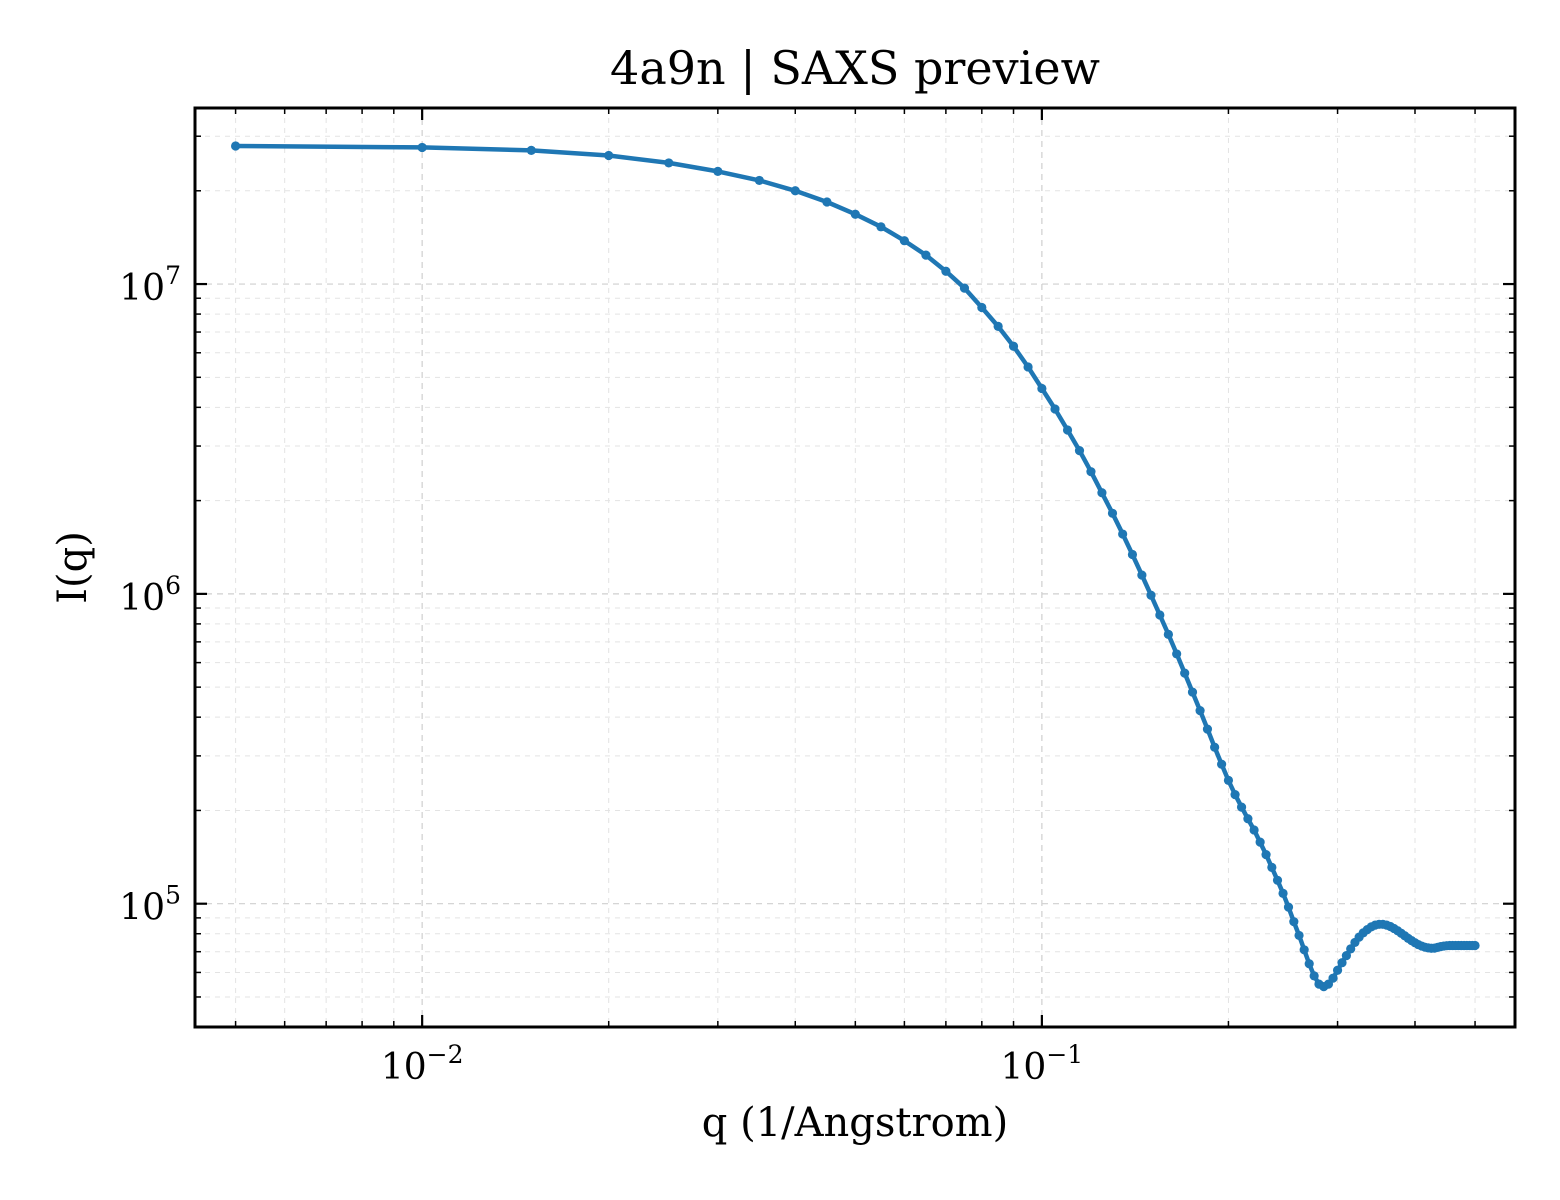 This screenshot has width=1560, height=1200. I want to click on x-tick-label: 10⁻², so click(422, 1064).